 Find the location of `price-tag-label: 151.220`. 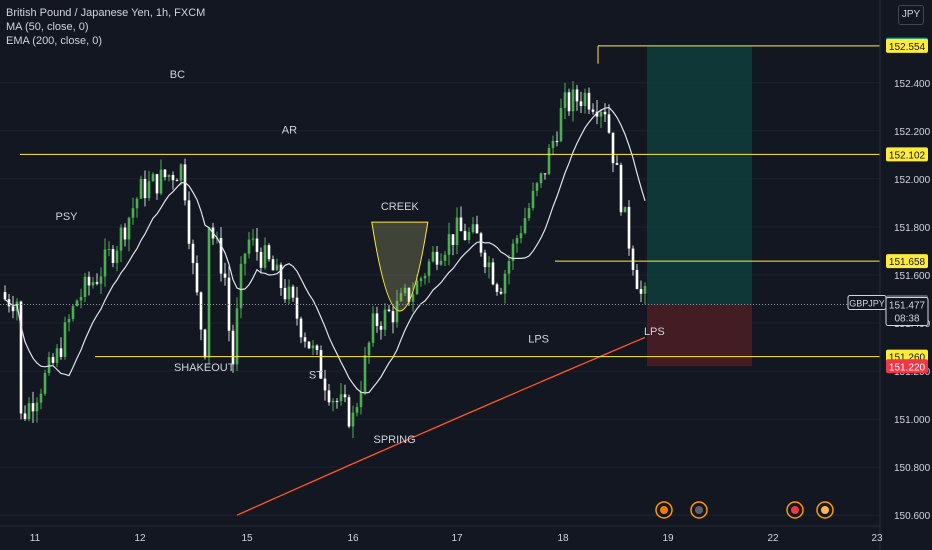

price-tag-label: 151.220 is located at coordinates (907, 367).